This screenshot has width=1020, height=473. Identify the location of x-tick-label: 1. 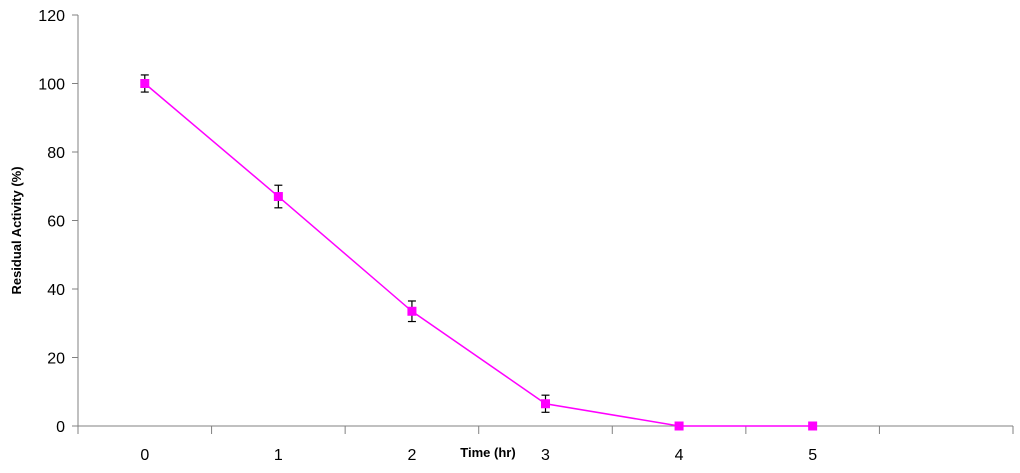
(278, 455).